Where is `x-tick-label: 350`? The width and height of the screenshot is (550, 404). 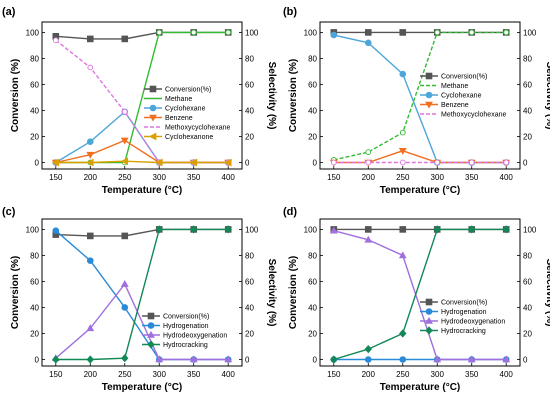 x-tick-label: 350 is located at coordinates (472, 177).